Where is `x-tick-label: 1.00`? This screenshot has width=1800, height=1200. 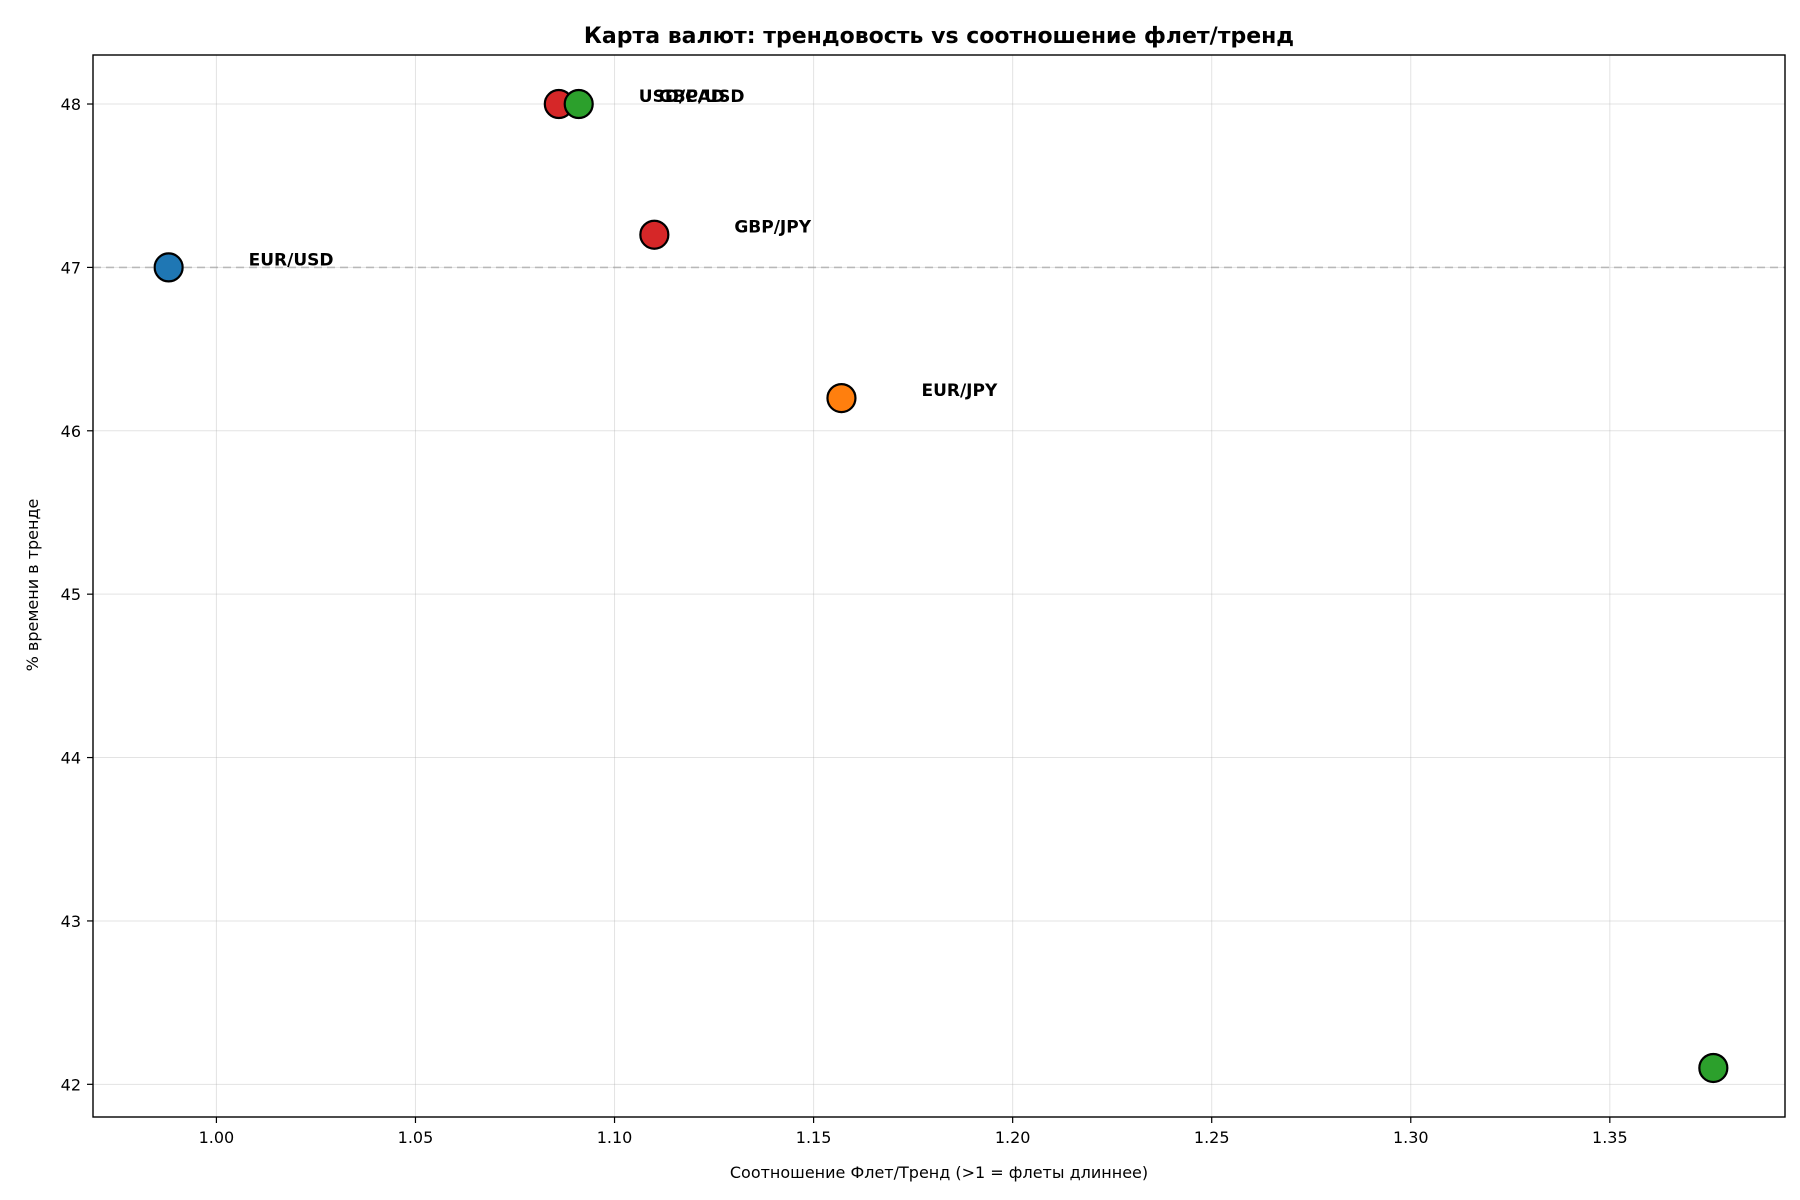 x-tick-label: 1.00 is located at coordinates (217, 1137).